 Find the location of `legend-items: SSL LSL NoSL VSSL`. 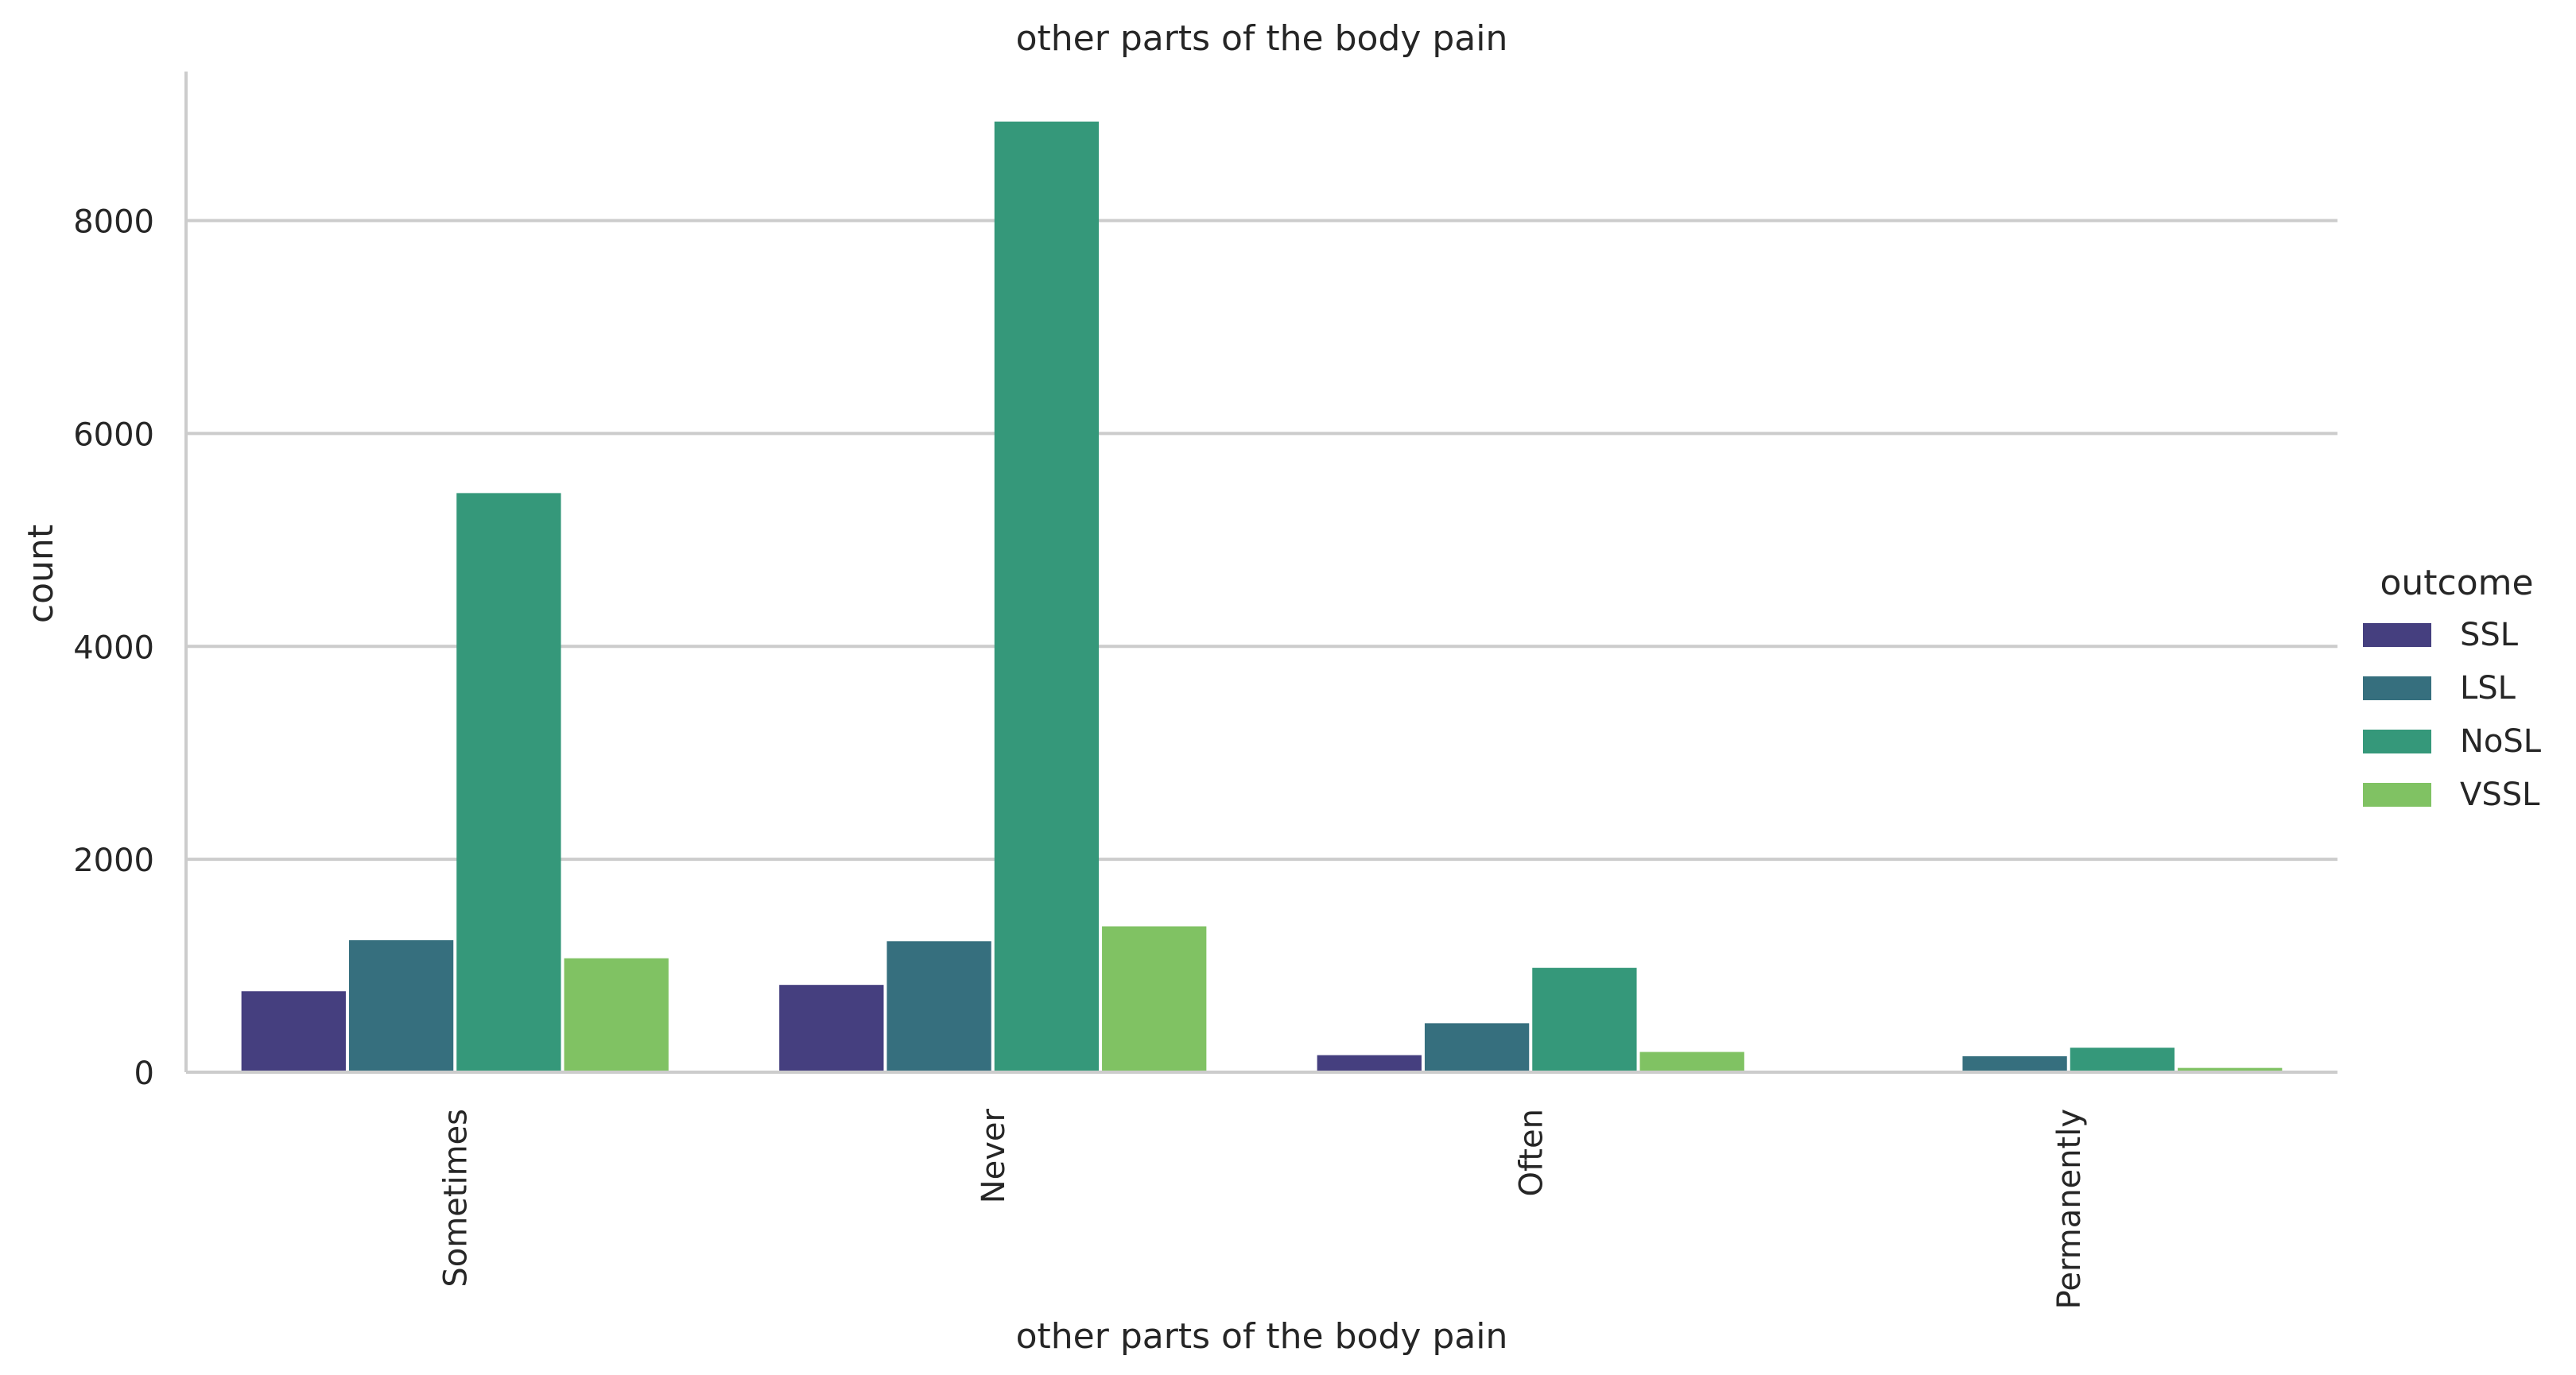

legend-items: SSL LSL NoSL VSSL is located at coordinates (2452, 715).